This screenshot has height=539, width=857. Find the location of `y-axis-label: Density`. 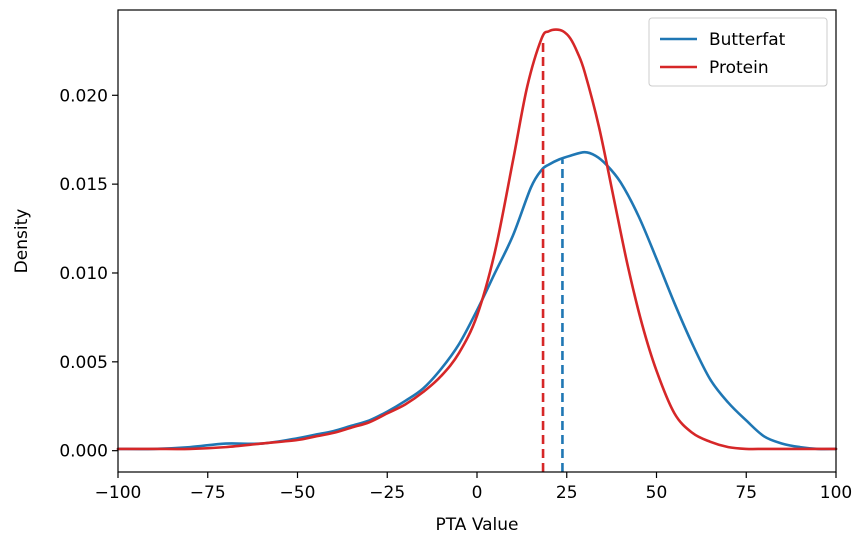

y-axis-label: Density is located at coordinates (22, 241).